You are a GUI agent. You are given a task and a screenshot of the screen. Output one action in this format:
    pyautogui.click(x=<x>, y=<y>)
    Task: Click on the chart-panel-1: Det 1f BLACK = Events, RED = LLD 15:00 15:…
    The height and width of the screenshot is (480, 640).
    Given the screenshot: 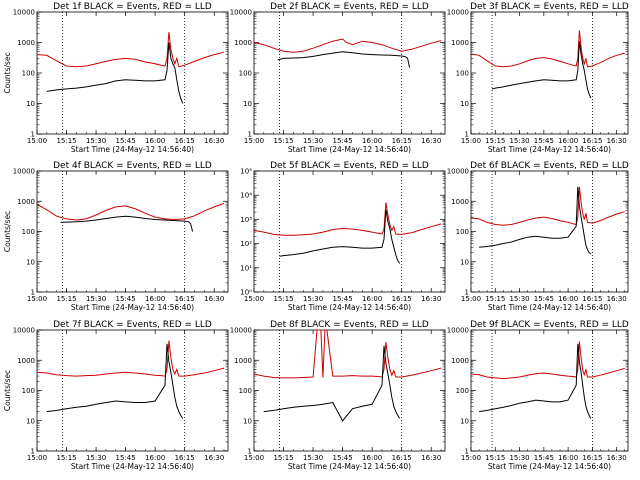 What is the action you would take?
    pyautogui.click(x=116, y=78)
    